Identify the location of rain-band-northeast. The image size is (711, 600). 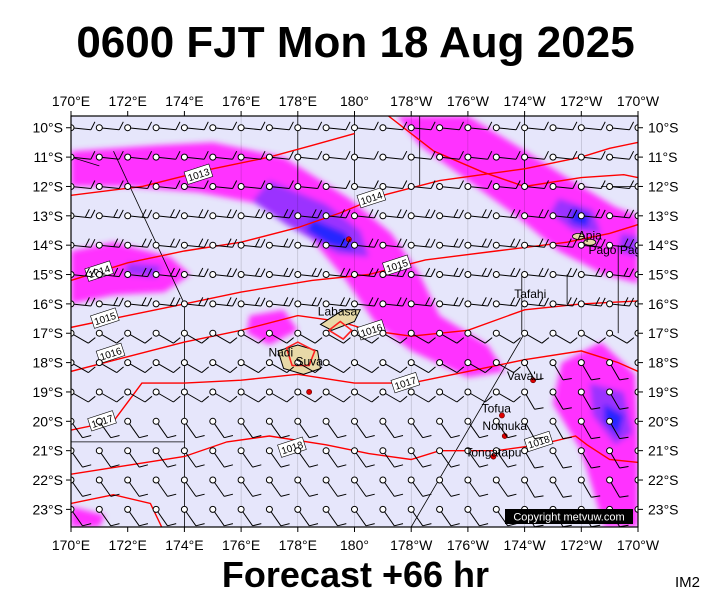
(517, 200).